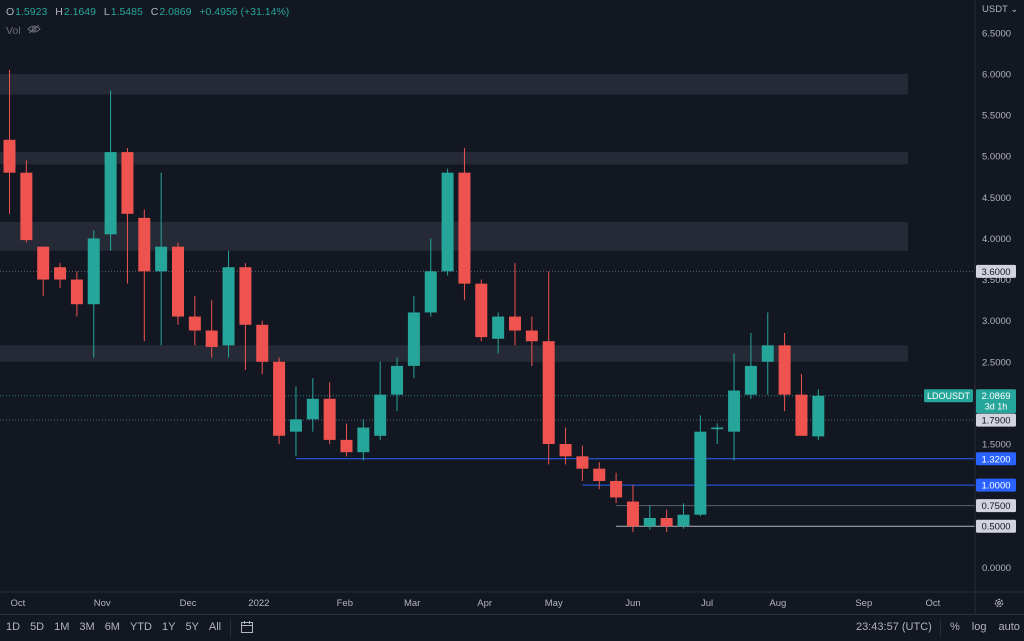 The width and height of the screenshot is (1024, 641). Describe the element at coordinates (955, 627) in the screenshot. I see `percent-scale-button: %` at that location.